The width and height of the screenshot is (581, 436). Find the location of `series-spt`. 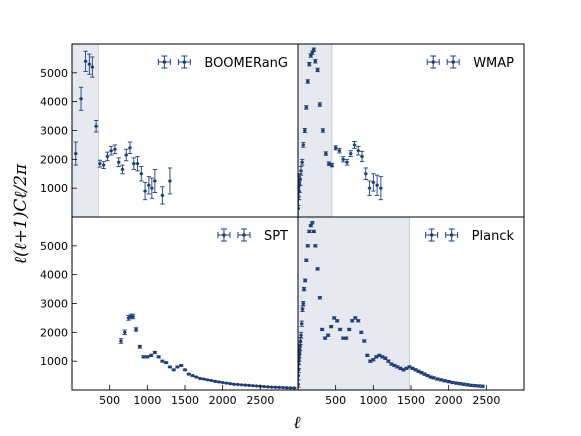

series-spt is located at coordinates (207, 351).